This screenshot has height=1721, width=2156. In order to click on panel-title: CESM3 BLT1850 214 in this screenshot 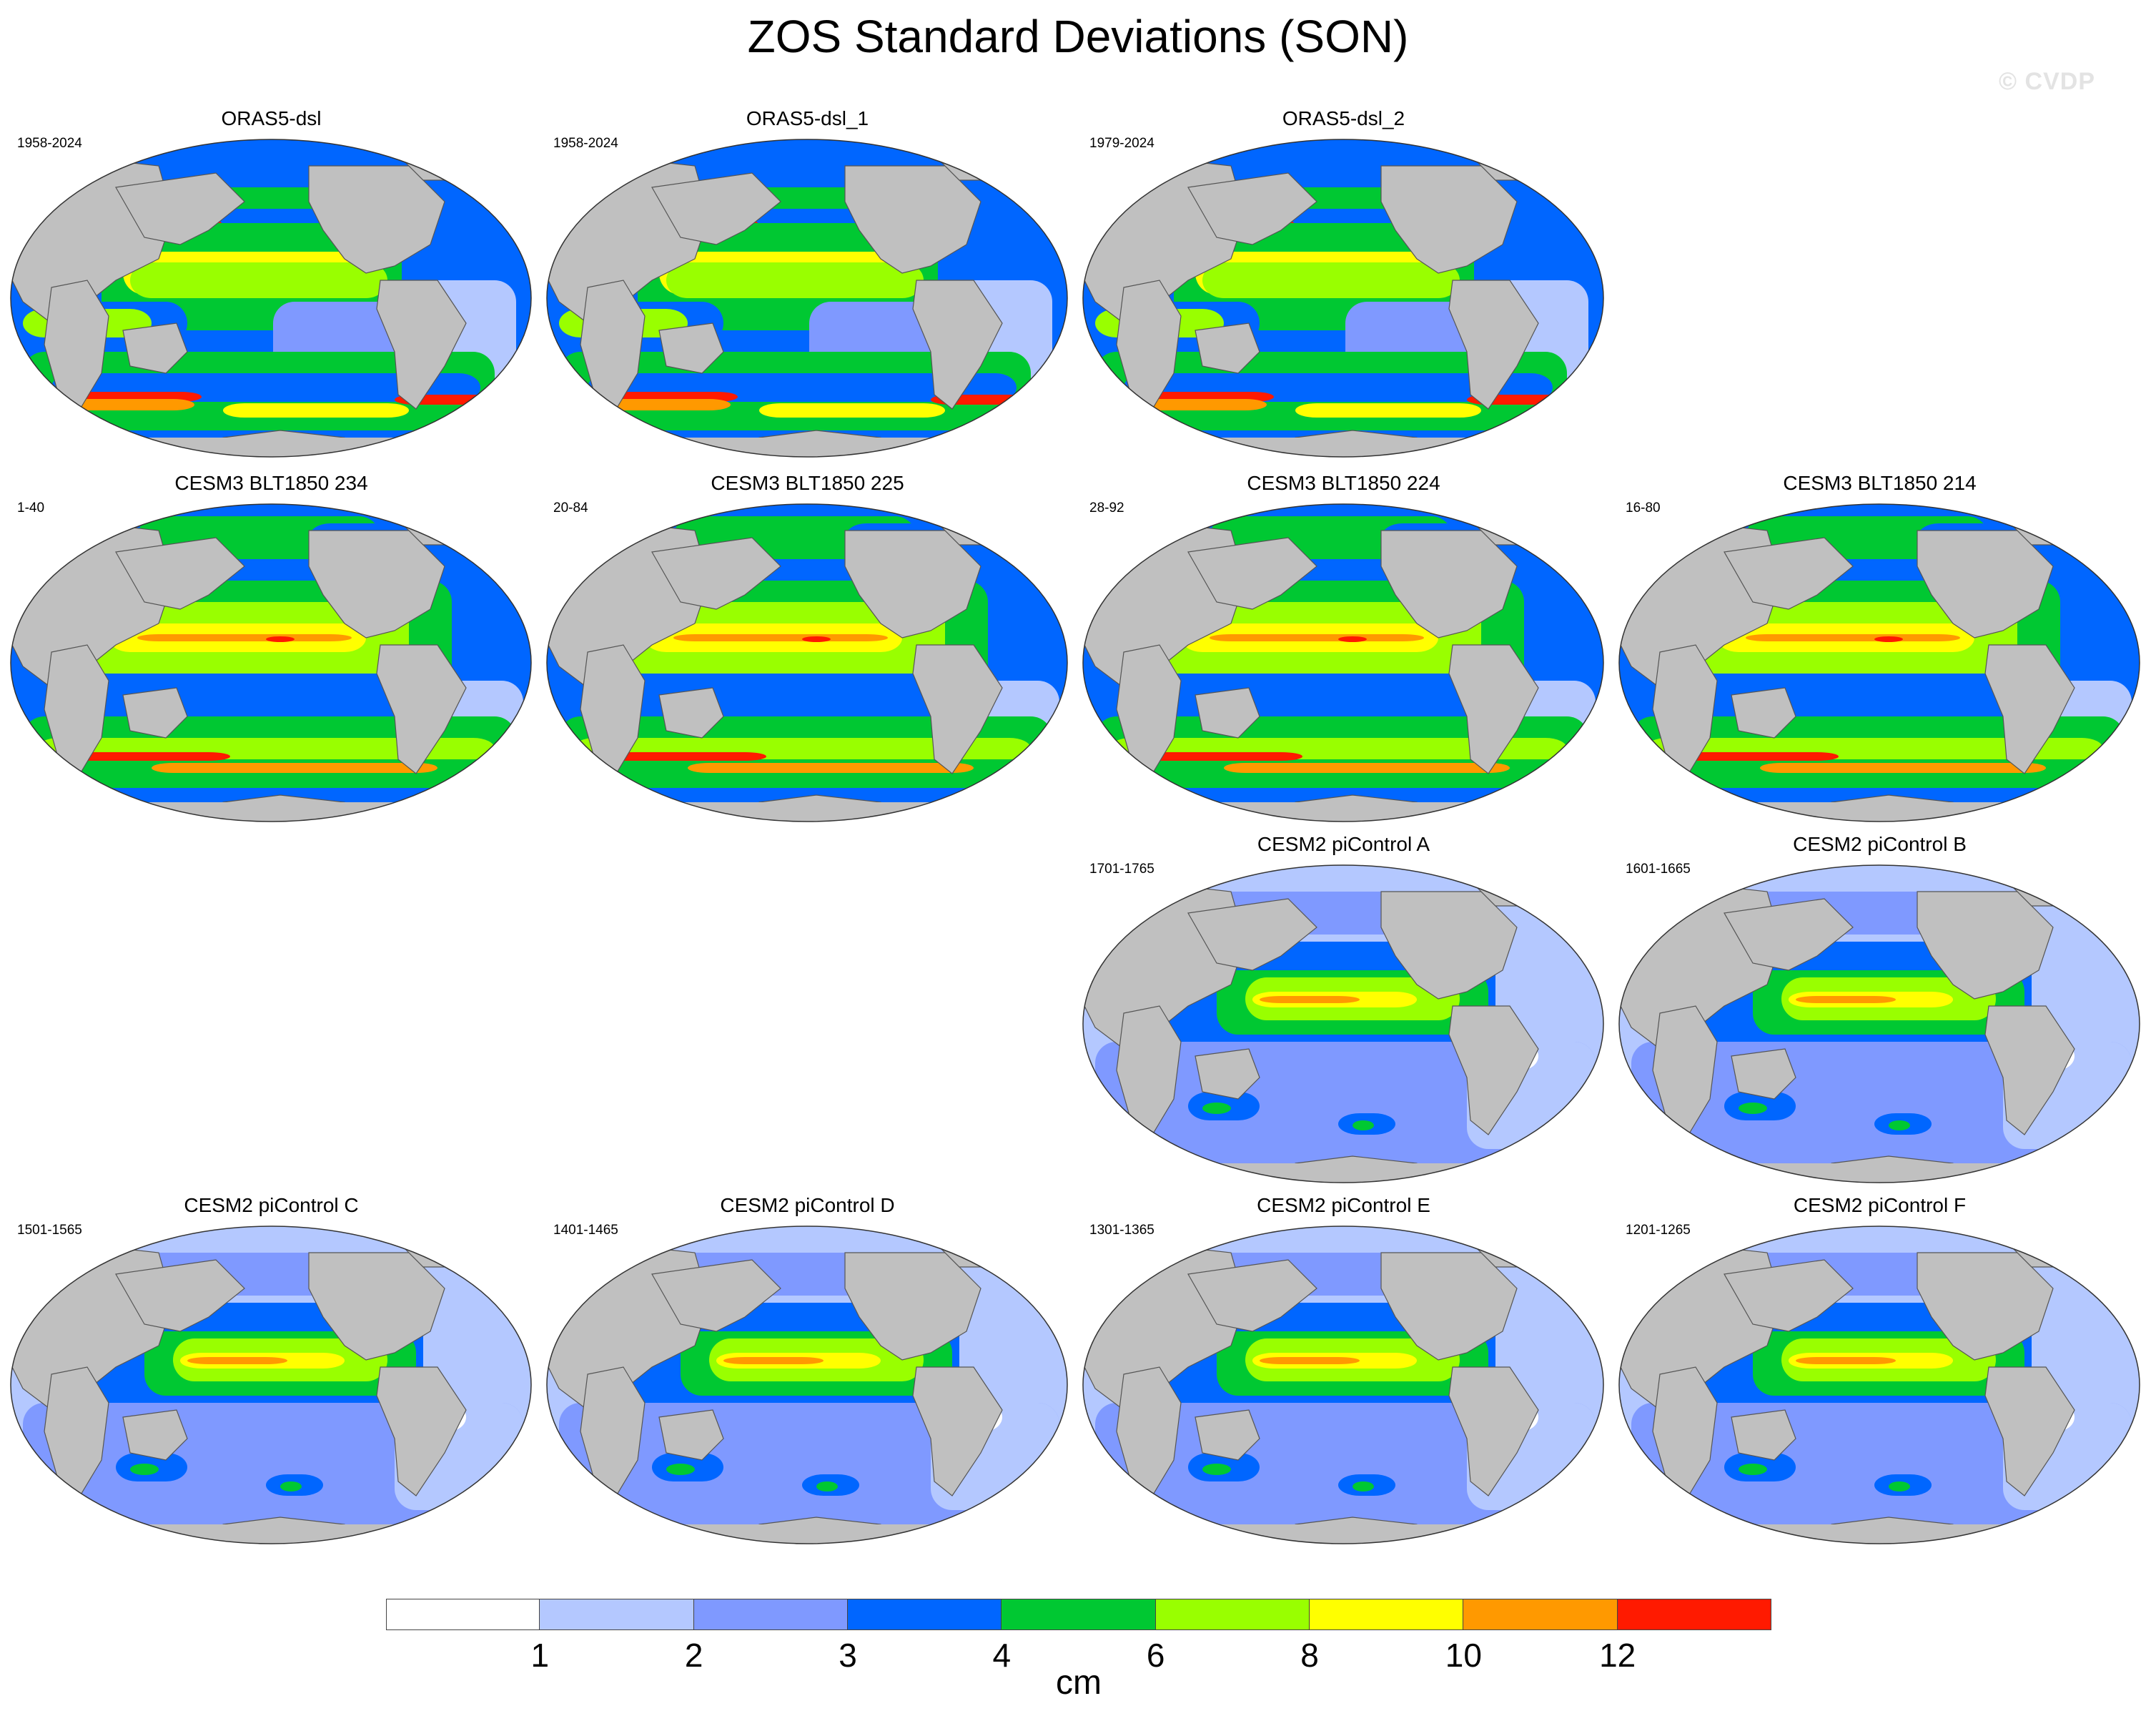, I will do `click(1880, 483)`.